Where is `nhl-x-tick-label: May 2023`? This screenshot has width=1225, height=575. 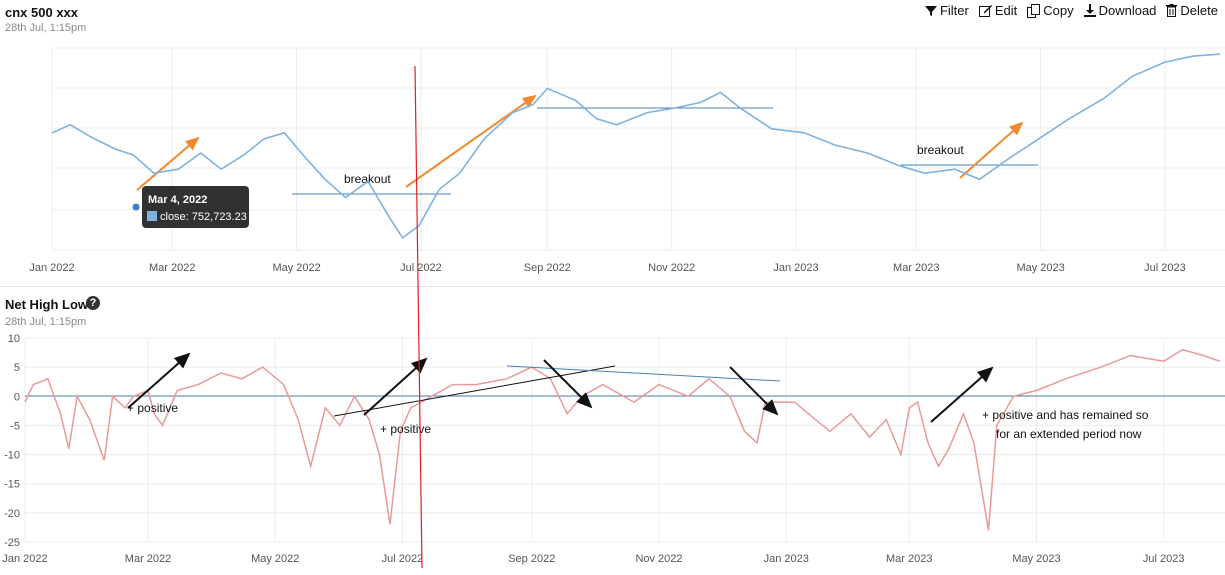 nhl-x-tick-label: May 2023 is located at coordinates (1036, 559).